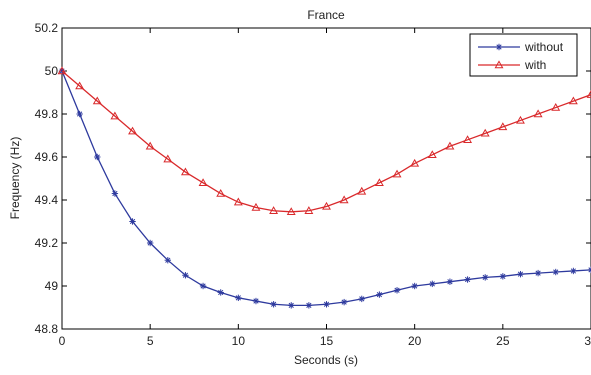 This screenshot has height=375, width=591. What do you see at coordinates (15, 178) in the screenshot?
I see `y-axis-label: Frequency (Hz)` at bounding box center [15, 178].